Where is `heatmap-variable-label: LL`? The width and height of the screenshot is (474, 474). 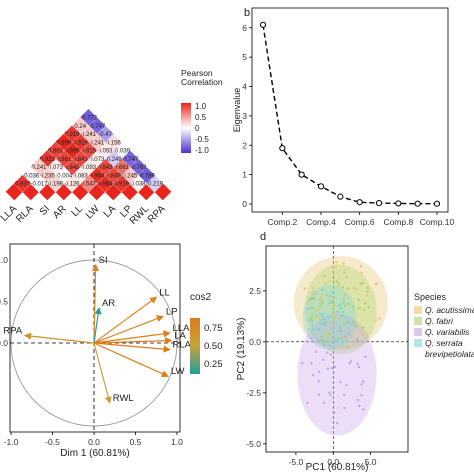
heatmap-variable-label: LL is located at coordinates (78, 211).